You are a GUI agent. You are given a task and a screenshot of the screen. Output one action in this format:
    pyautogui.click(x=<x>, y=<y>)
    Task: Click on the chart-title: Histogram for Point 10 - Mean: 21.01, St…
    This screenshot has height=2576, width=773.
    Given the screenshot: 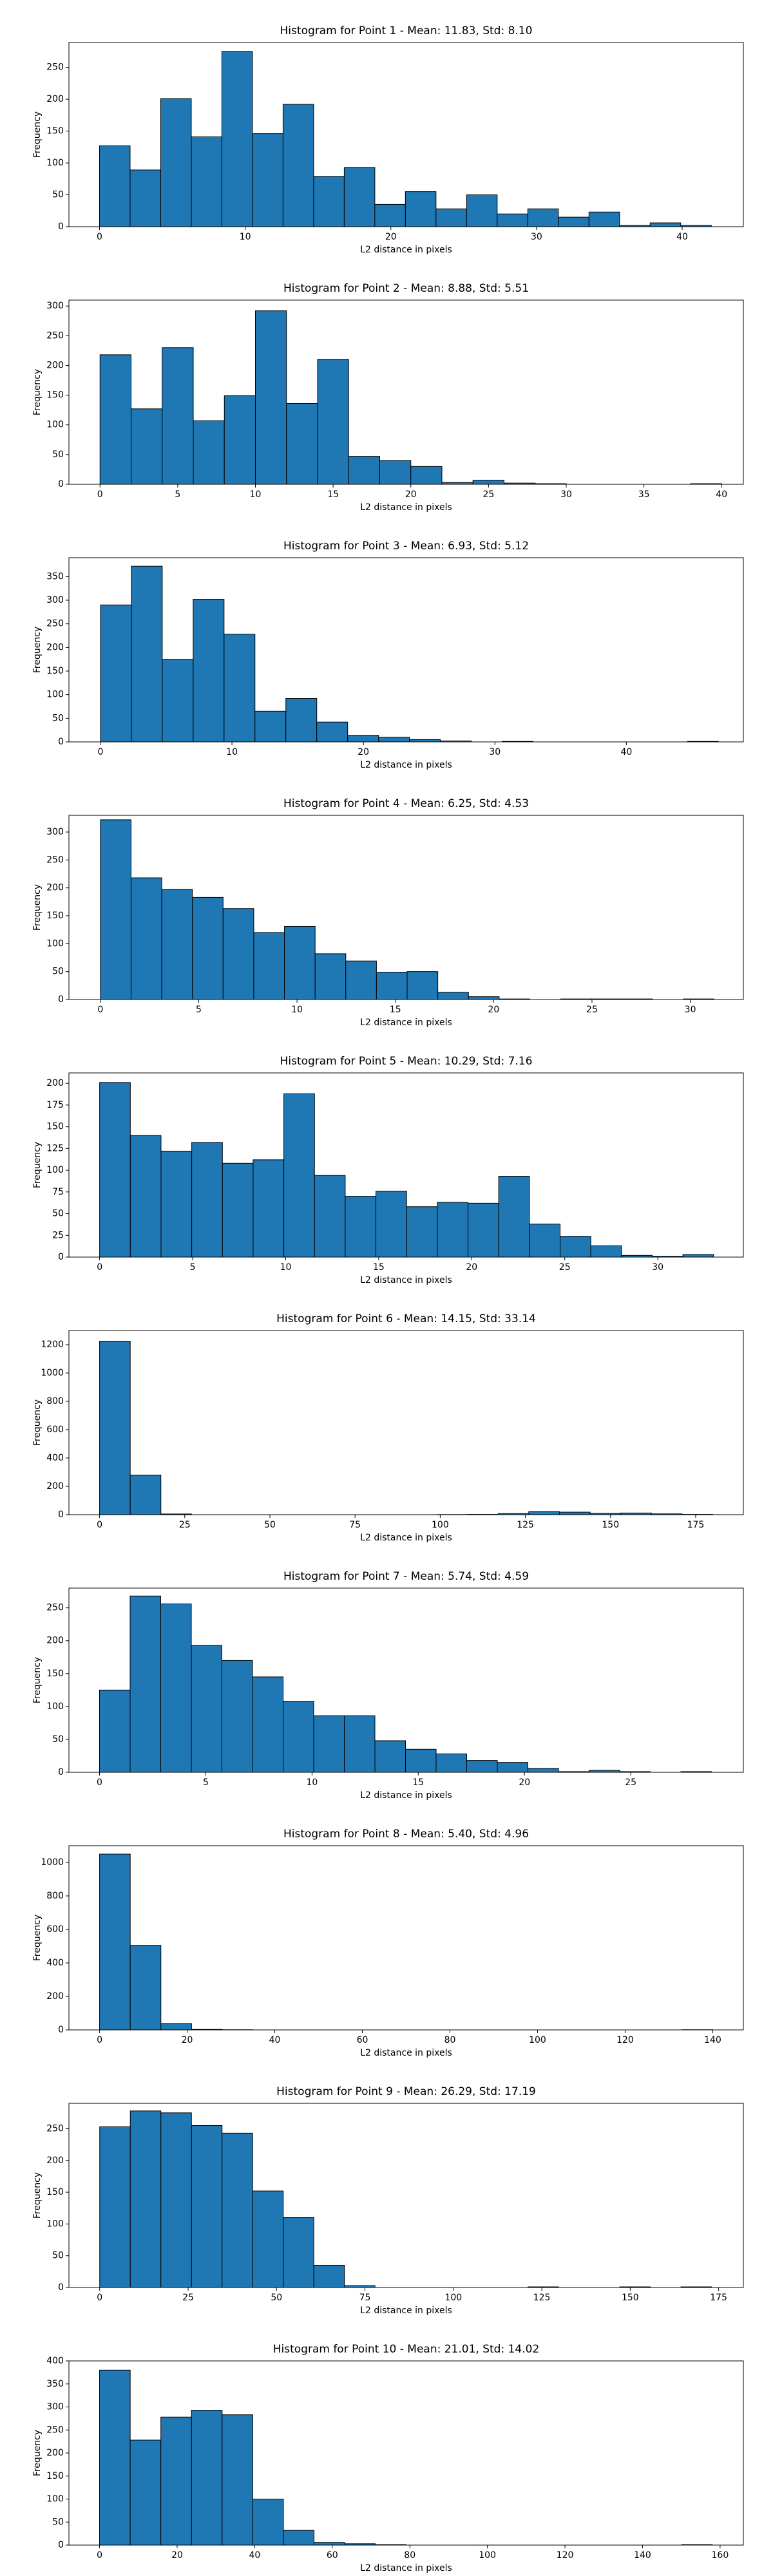 What is the action you would take?
    pyautogui.click(x=406, y=2349)
    